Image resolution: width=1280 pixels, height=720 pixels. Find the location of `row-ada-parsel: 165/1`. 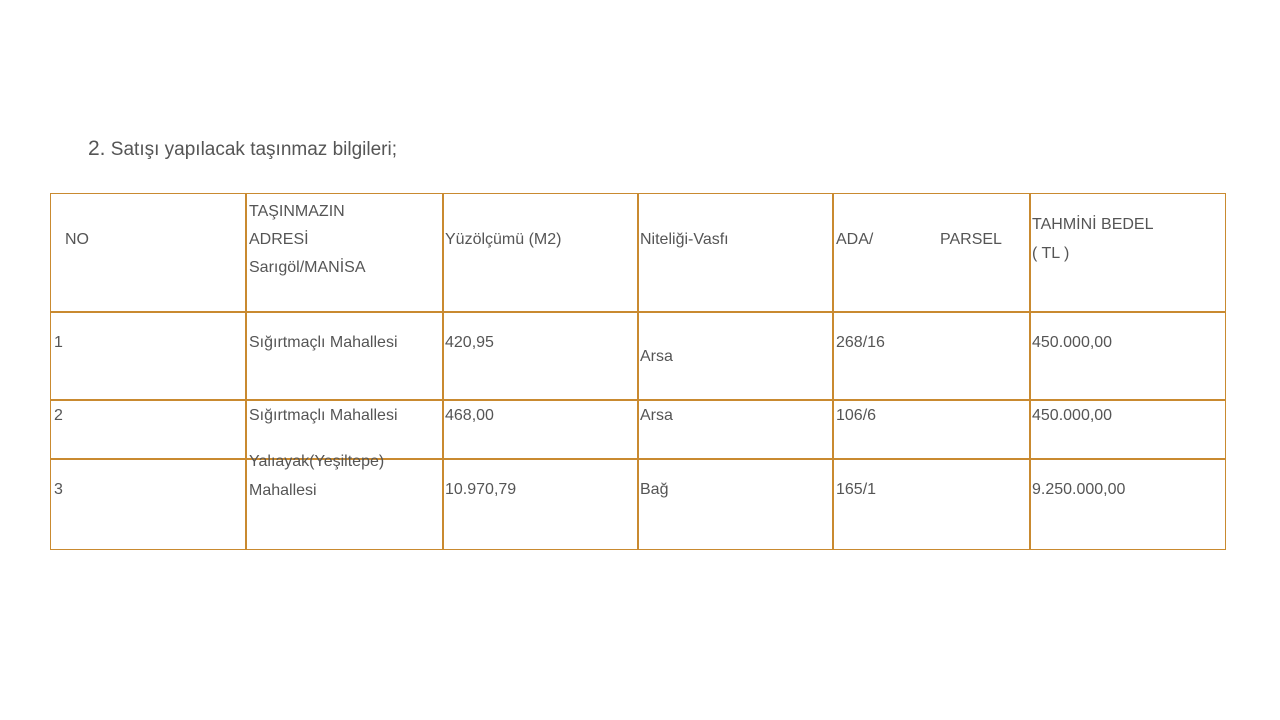

row-ada-parsel: 165/1 is located at coordinates (856, 489).